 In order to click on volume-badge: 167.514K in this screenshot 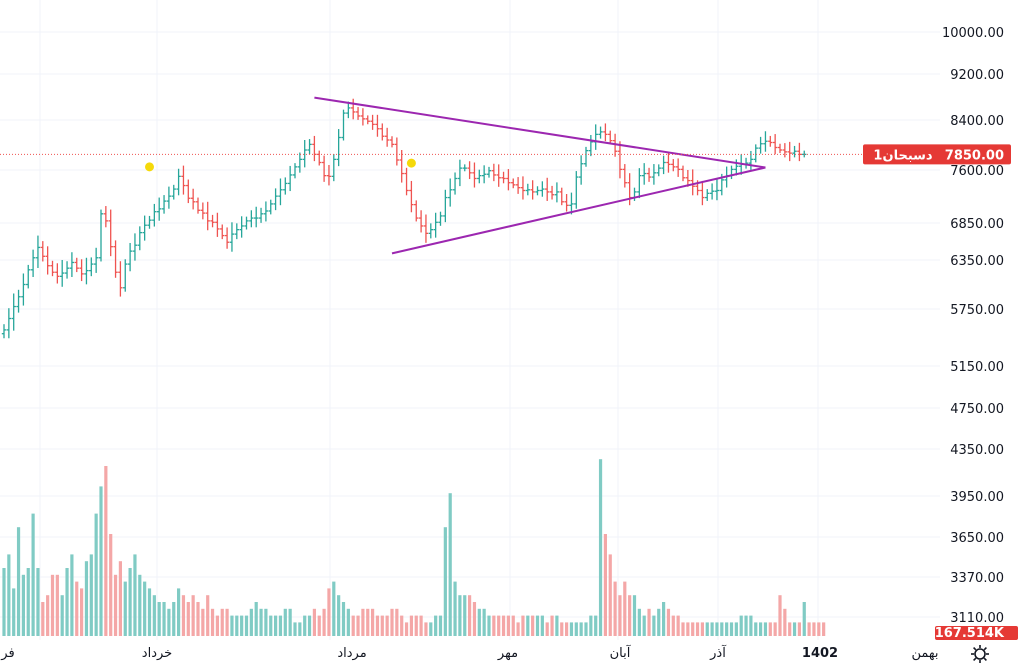, I will do `click(976, 633)`.